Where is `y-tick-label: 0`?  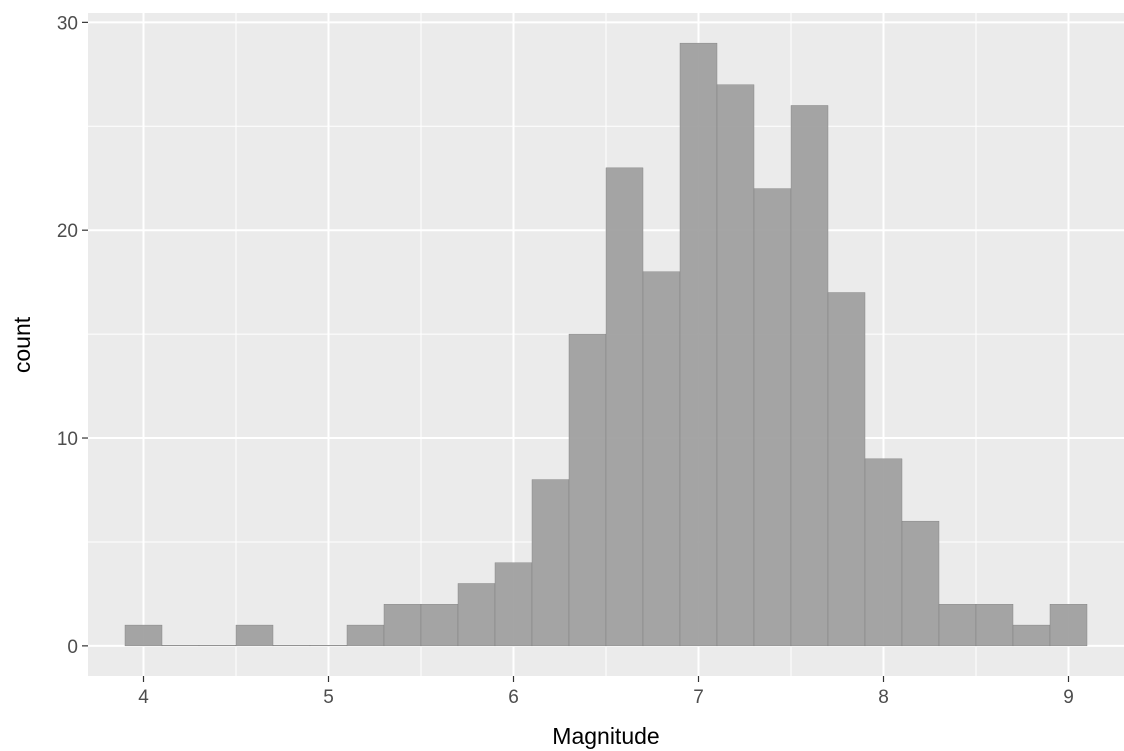
y-tick-label: 0 is located at coordinates (72, 647).